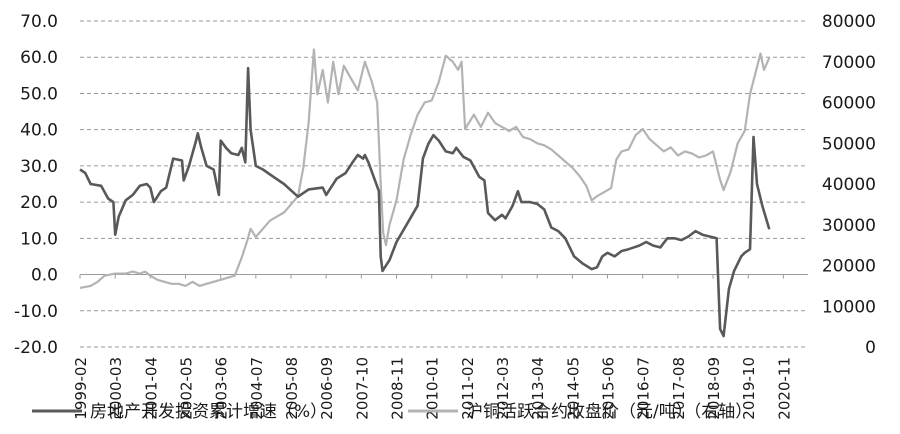 Image resolution: width=900 pixels, height=434 pixels. I want to click on legend-label-investment: 房地产开发投资累计增速（%）, so click(208, 412).